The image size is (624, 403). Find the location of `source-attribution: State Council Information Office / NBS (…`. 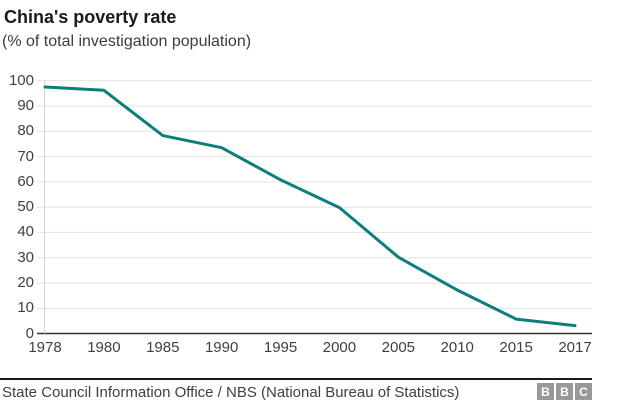

source-attribution: State Council Information Office / NBS (… is located at coordinates (231, 392).